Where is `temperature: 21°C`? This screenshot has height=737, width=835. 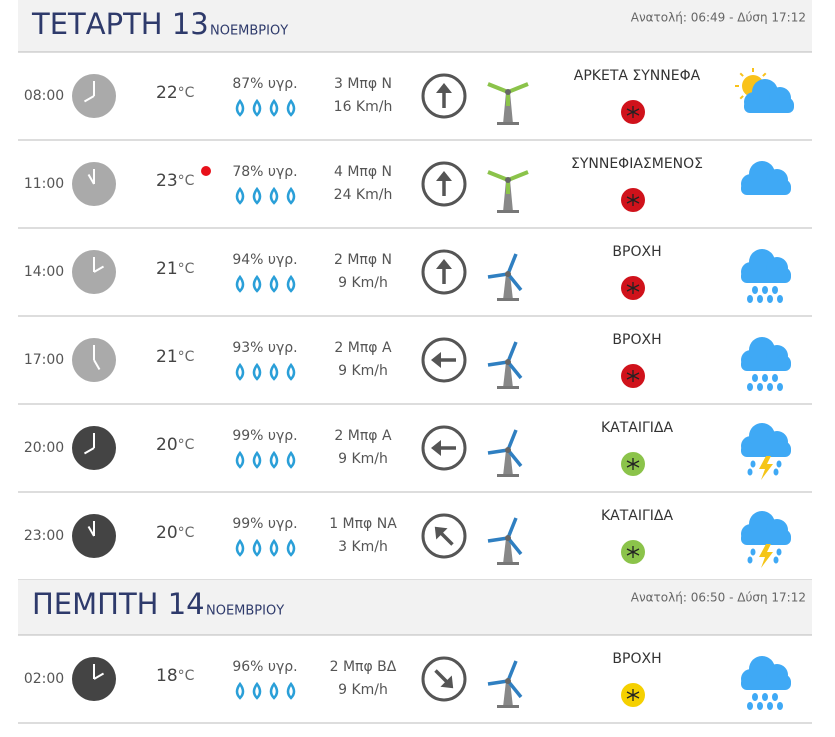
temperature: 21°C is located at coordinates (175, 269).